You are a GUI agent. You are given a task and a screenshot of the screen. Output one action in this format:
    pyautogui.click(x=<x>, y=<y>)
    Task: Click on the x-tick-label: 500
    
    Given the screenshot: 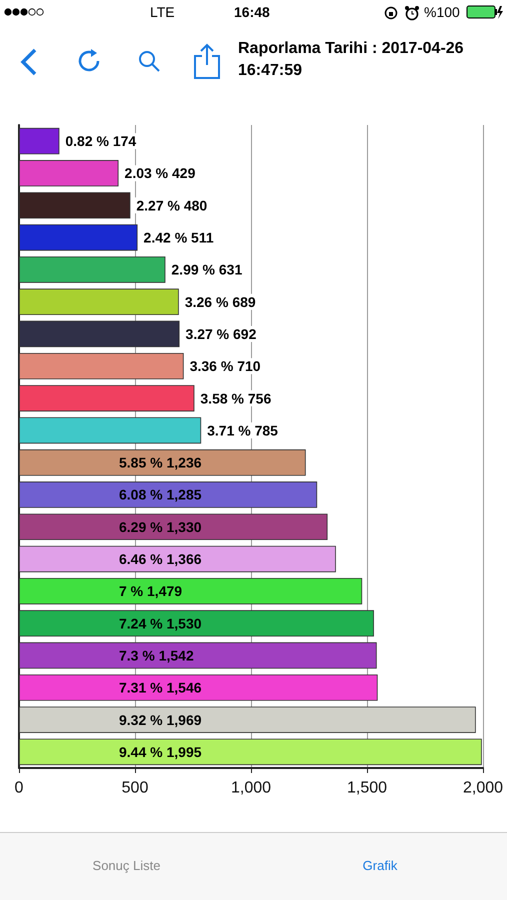 What is the action you would take?
    pyautogui.click(x=135, y=788)
    